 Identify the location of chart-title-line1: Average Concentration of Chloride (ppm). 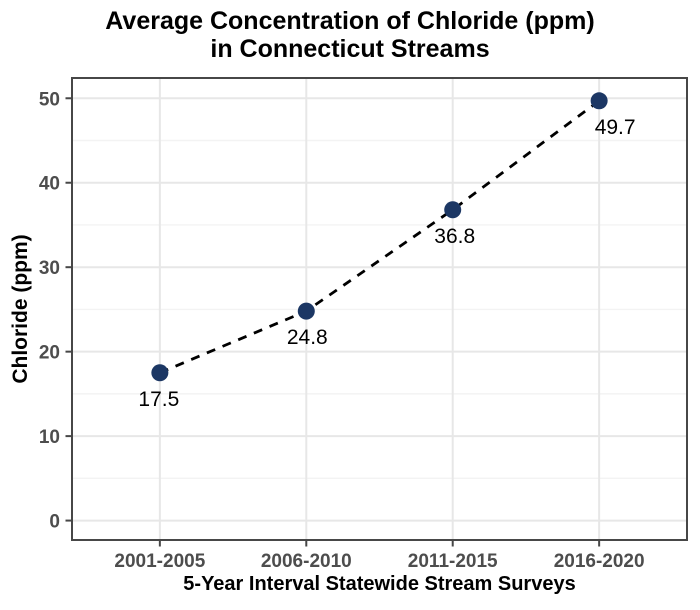
(350, 21).